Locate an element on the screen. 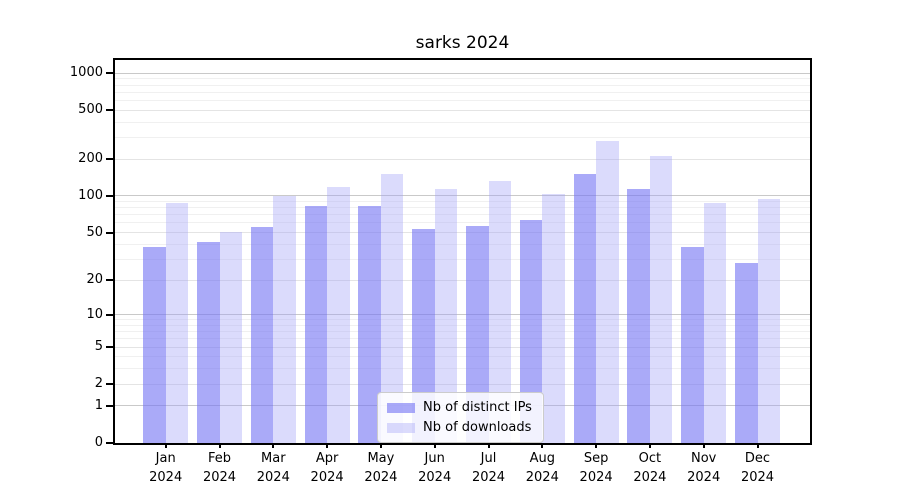 Image resolution: width=900 pixels, height=500 pixels. bar-apr-downloads is located at coordinates (338, 315).